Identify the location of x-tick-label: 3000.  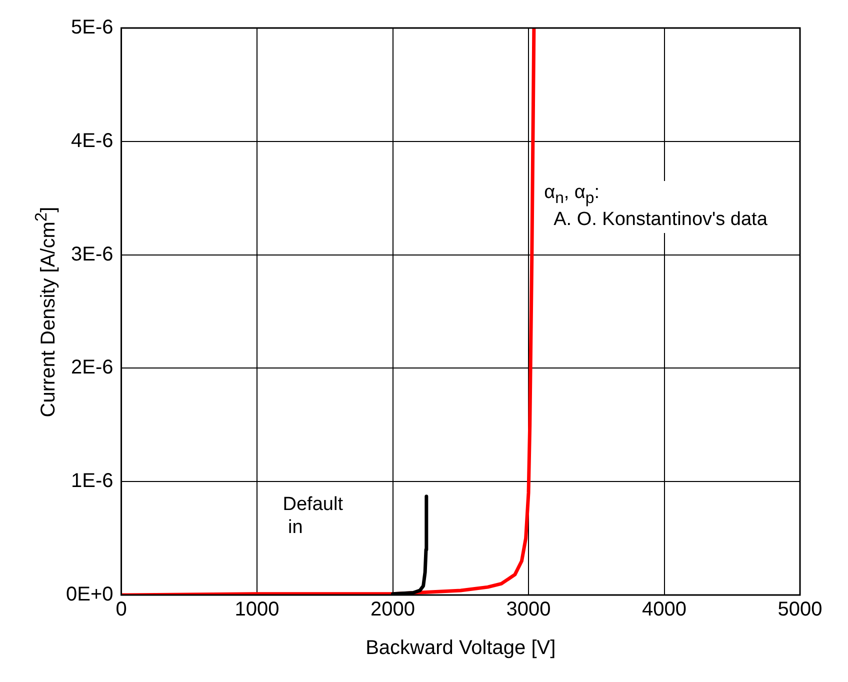
(528, 609).